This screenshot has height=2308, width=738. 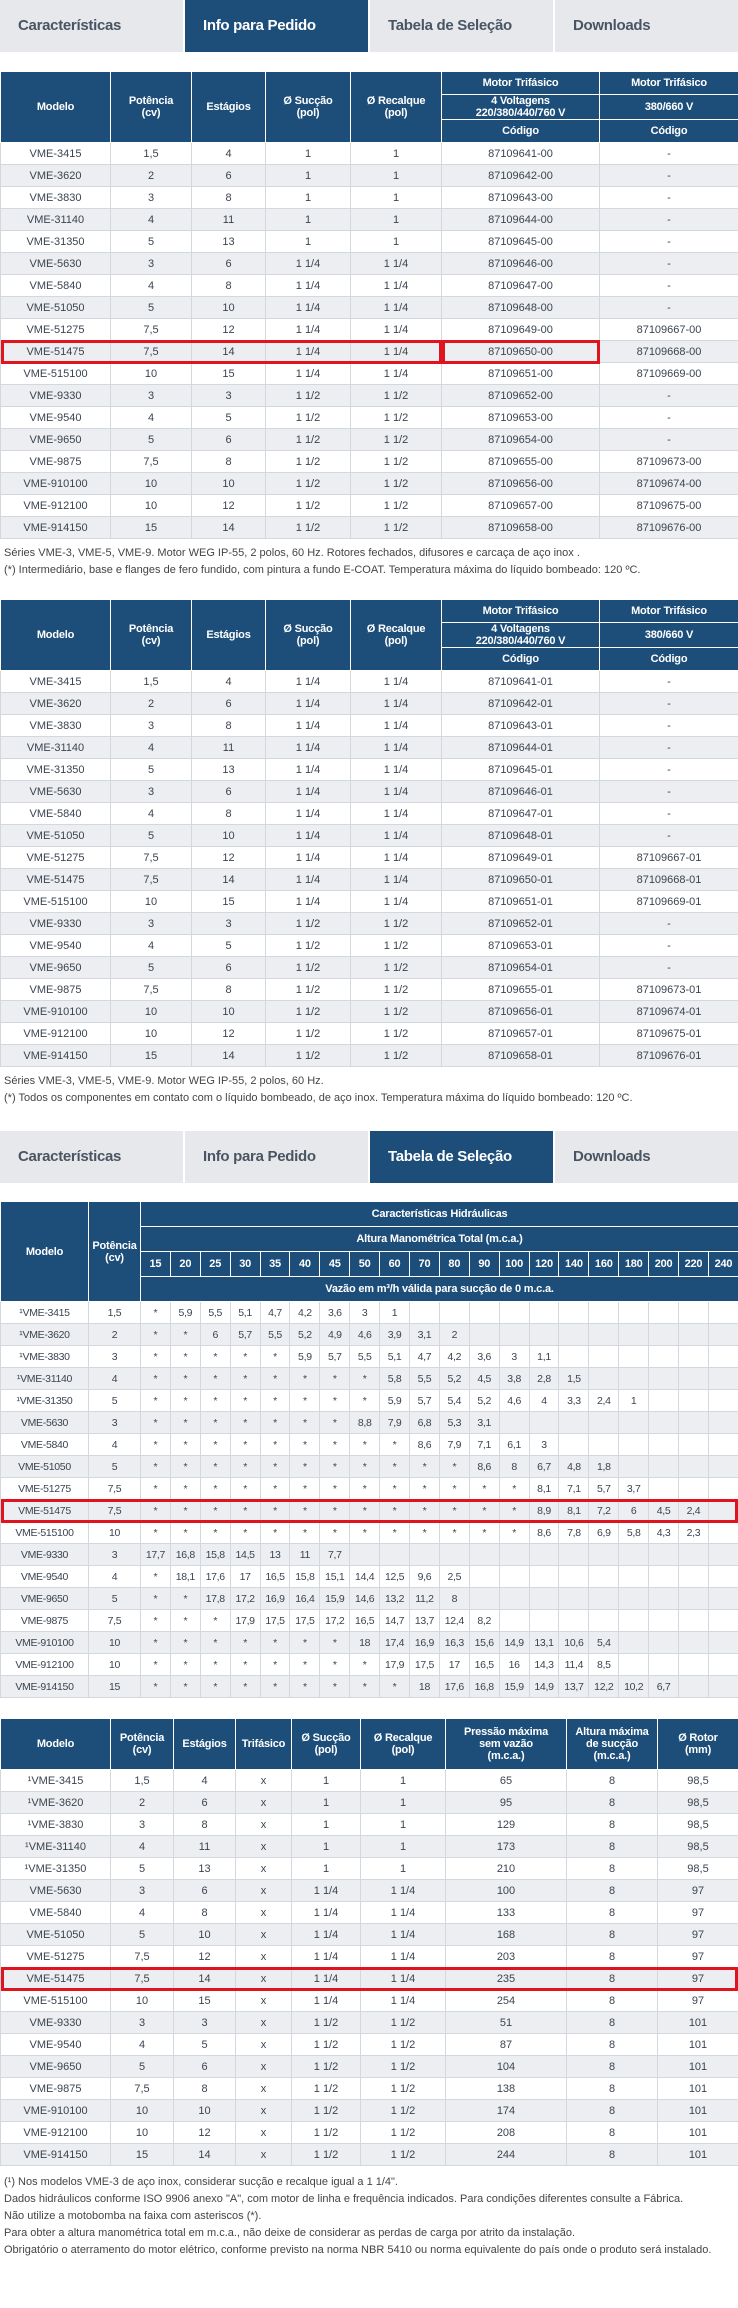 I want to click on table-cell: 10, so click(x=228, y=307).